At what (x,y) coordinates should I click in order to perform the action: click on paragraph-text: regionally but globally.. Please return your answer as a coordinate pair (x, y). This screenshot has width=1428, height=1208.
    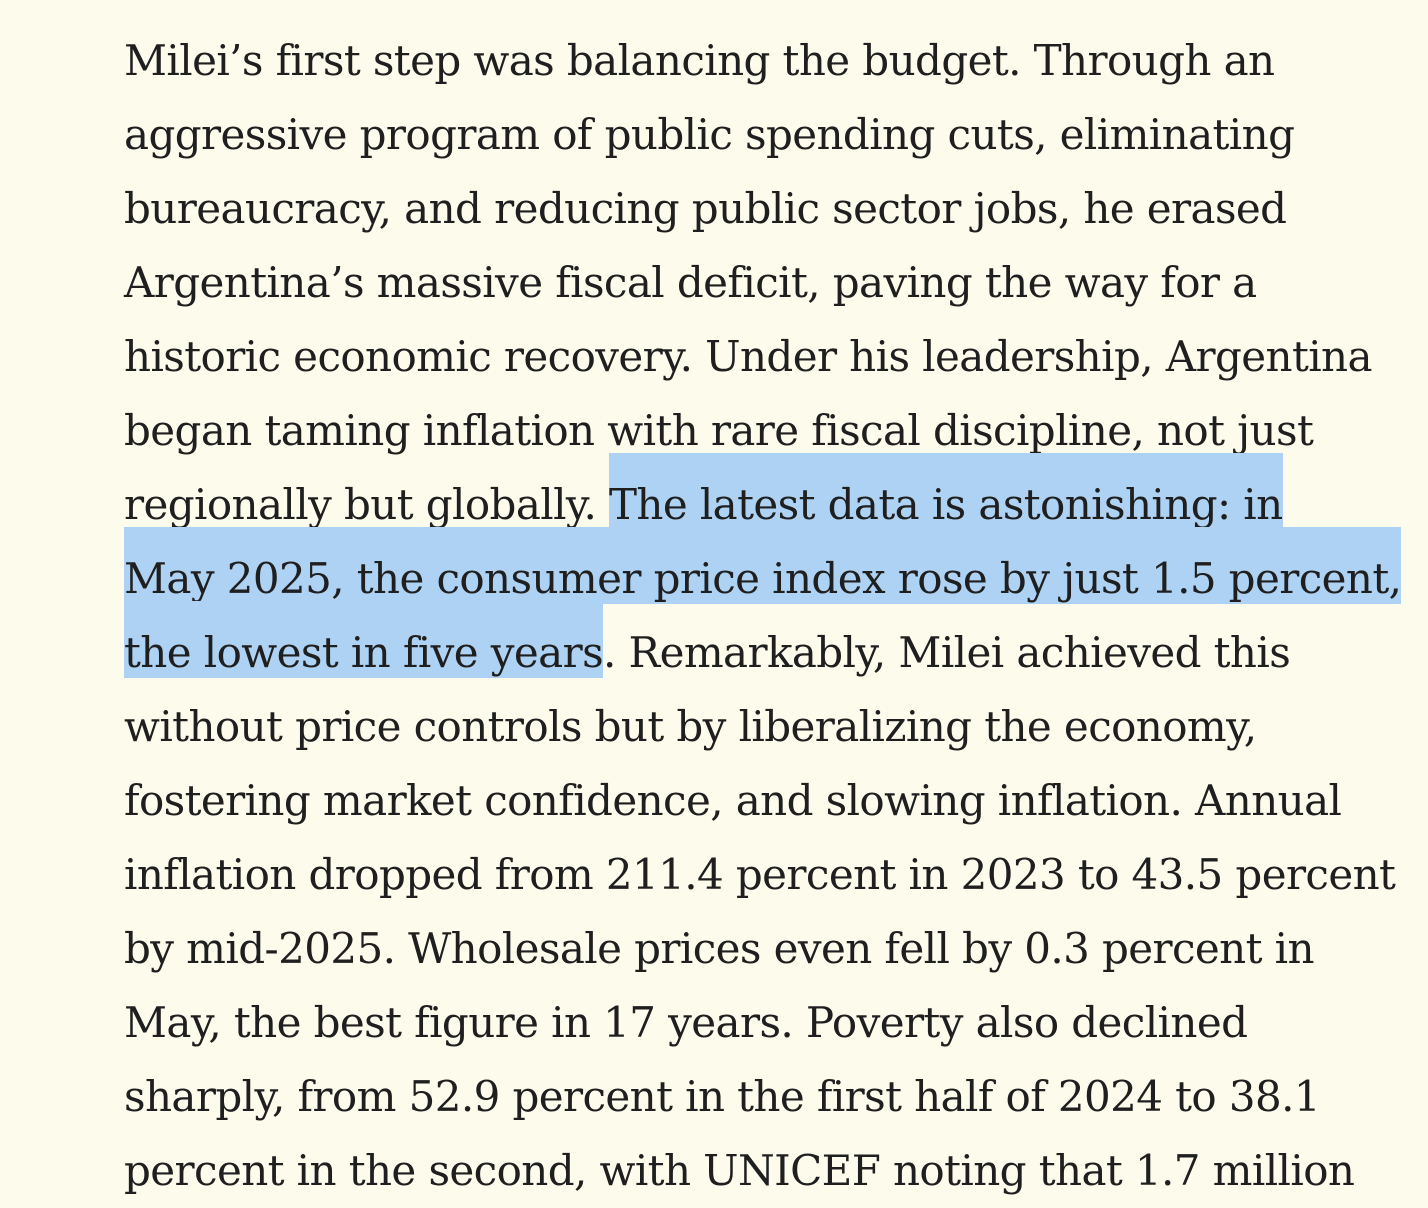
    Looking at the image, I should click on (366, 504).